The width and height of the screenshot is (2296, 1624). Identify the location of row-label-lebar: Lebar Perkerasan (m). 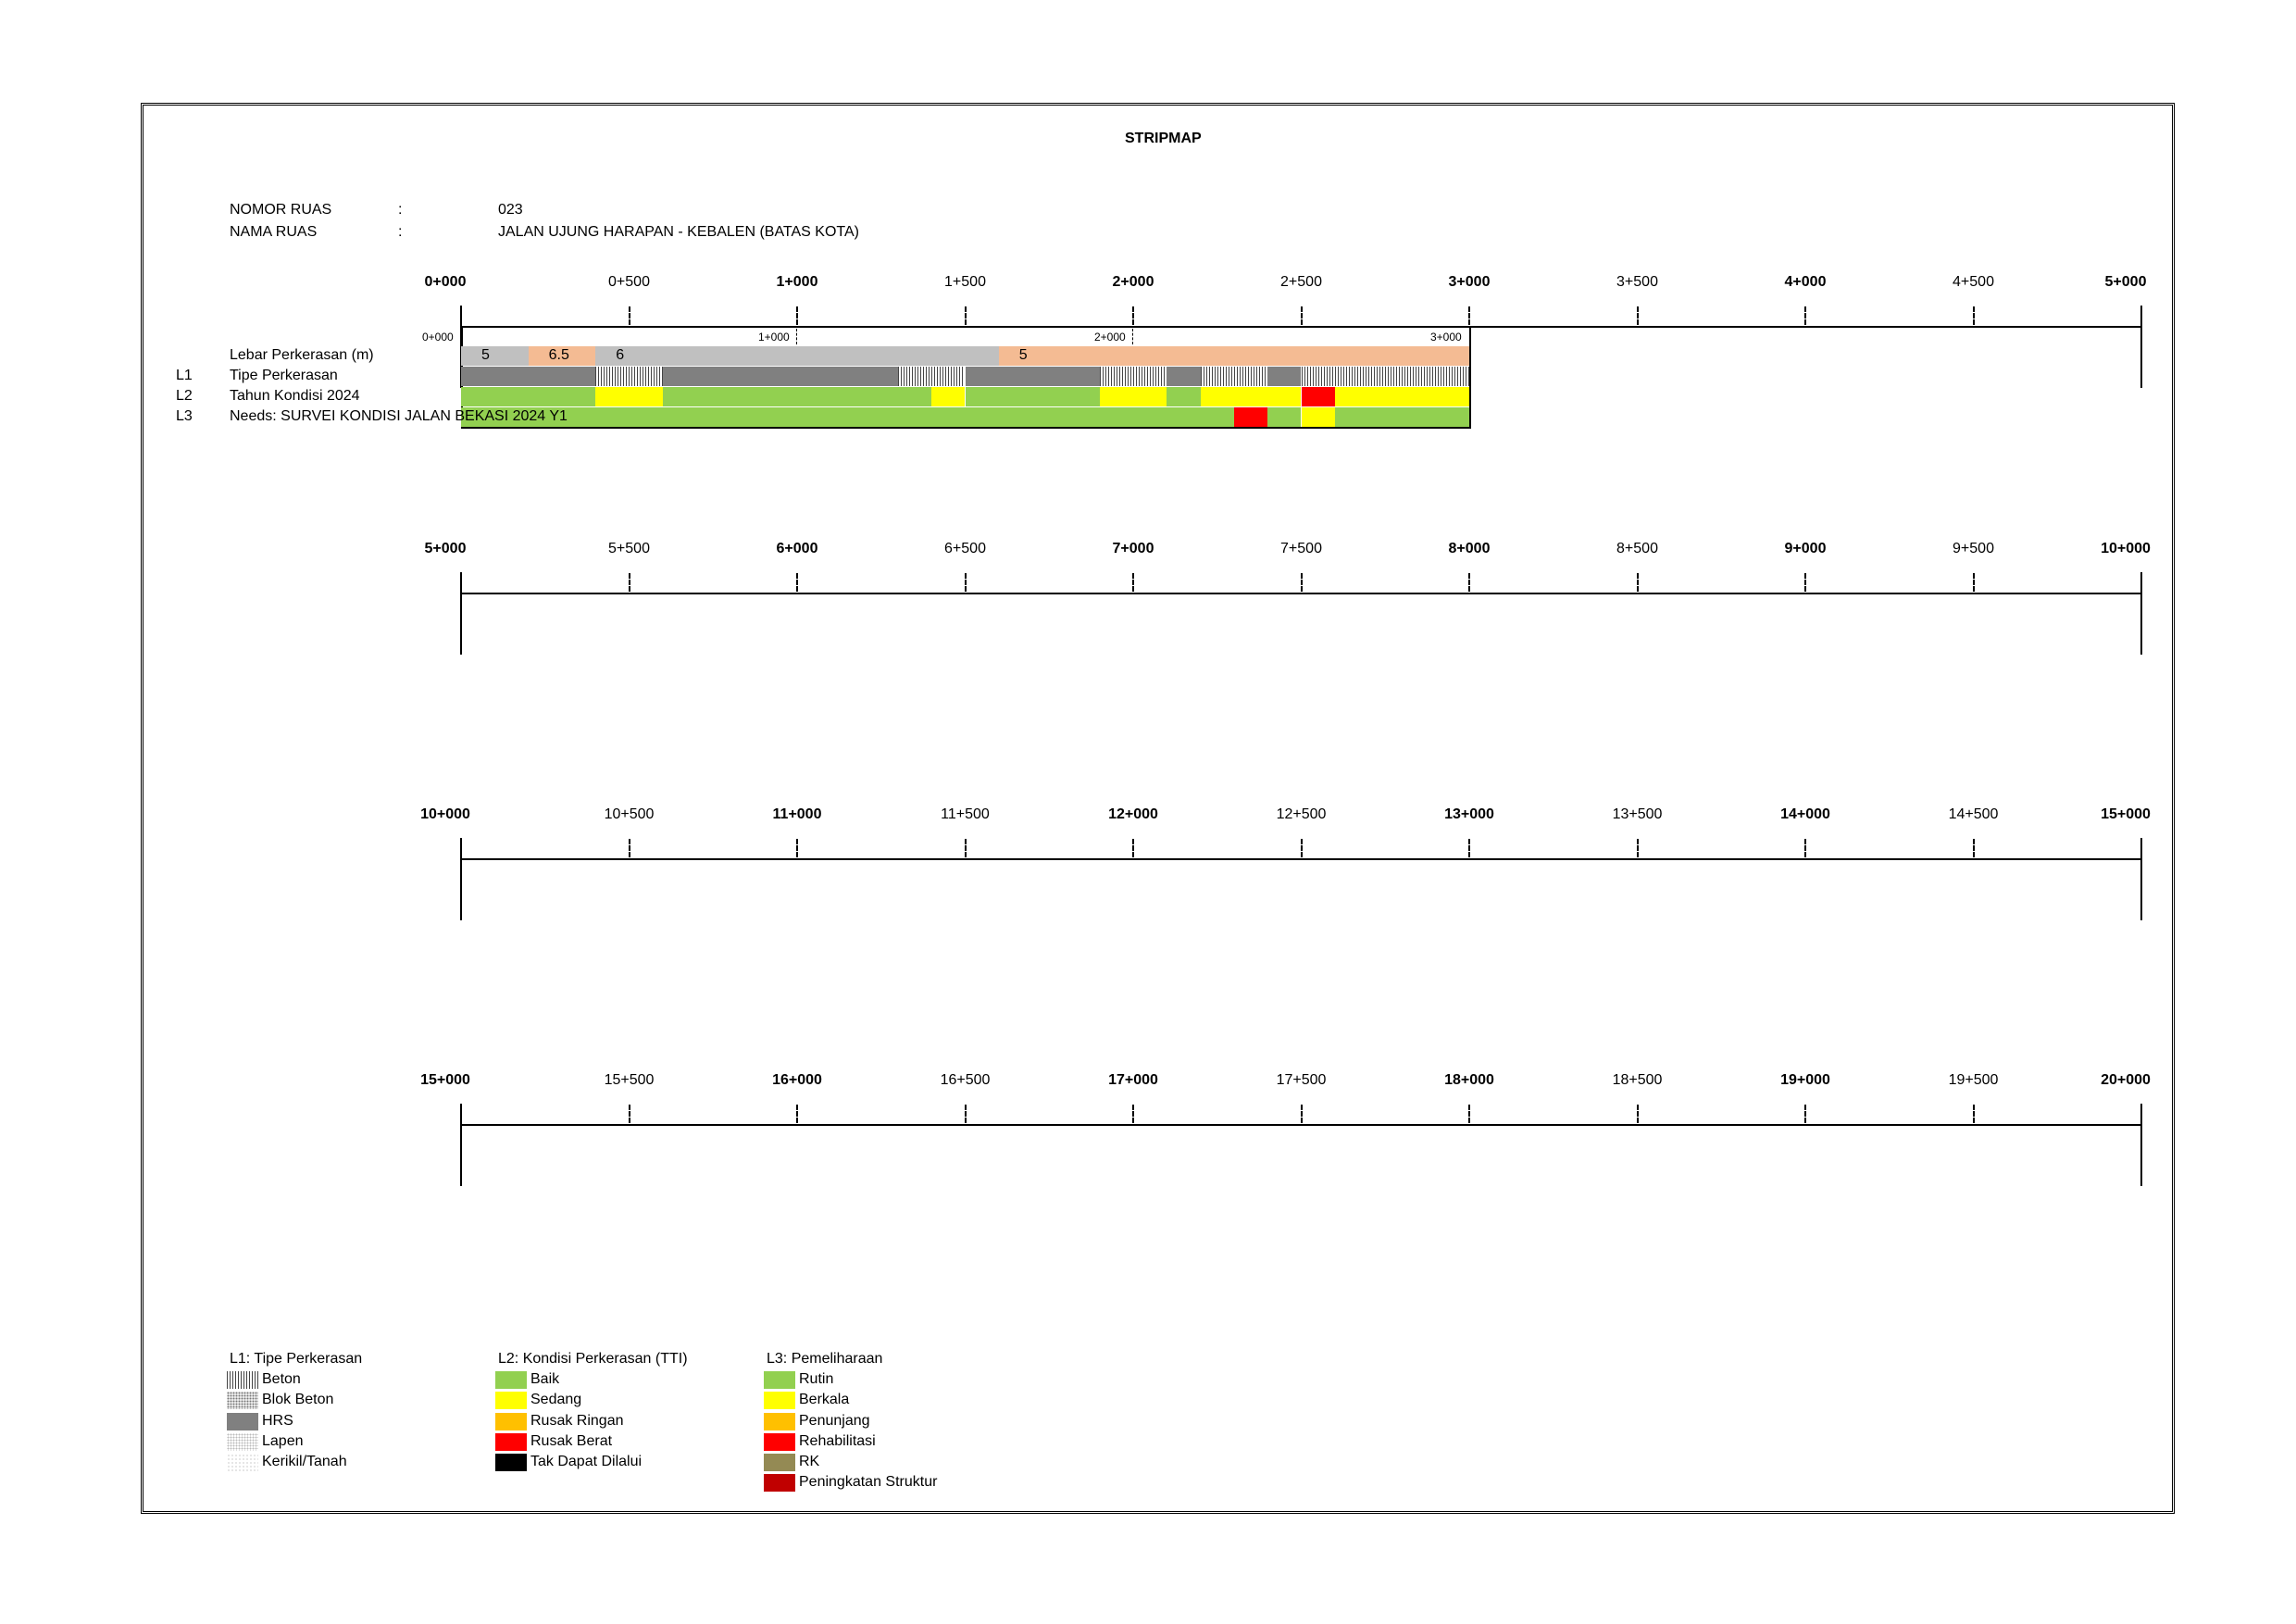
(302, 355).